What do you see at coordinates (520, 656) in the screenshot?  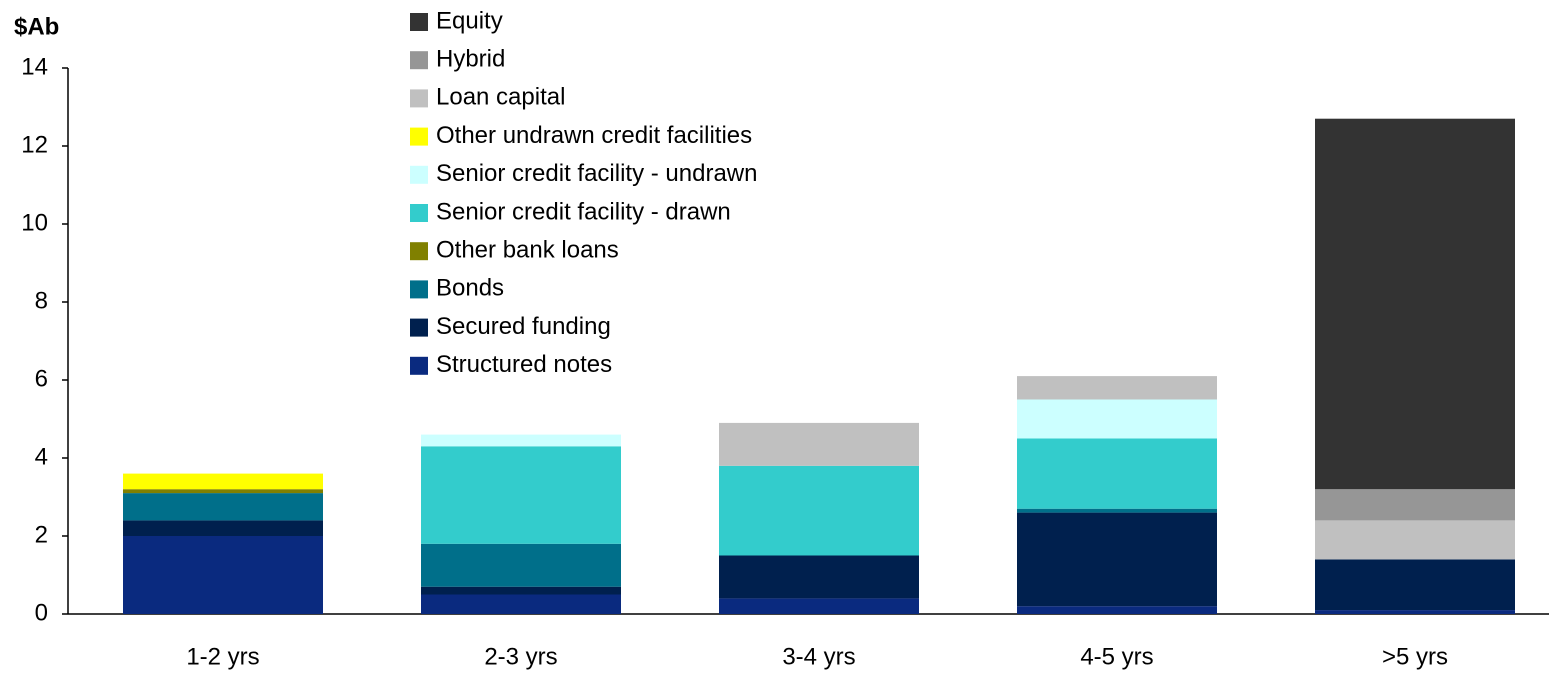 I see `x-tick-label: 2-3 yrs` at bounding box center [520, 656].